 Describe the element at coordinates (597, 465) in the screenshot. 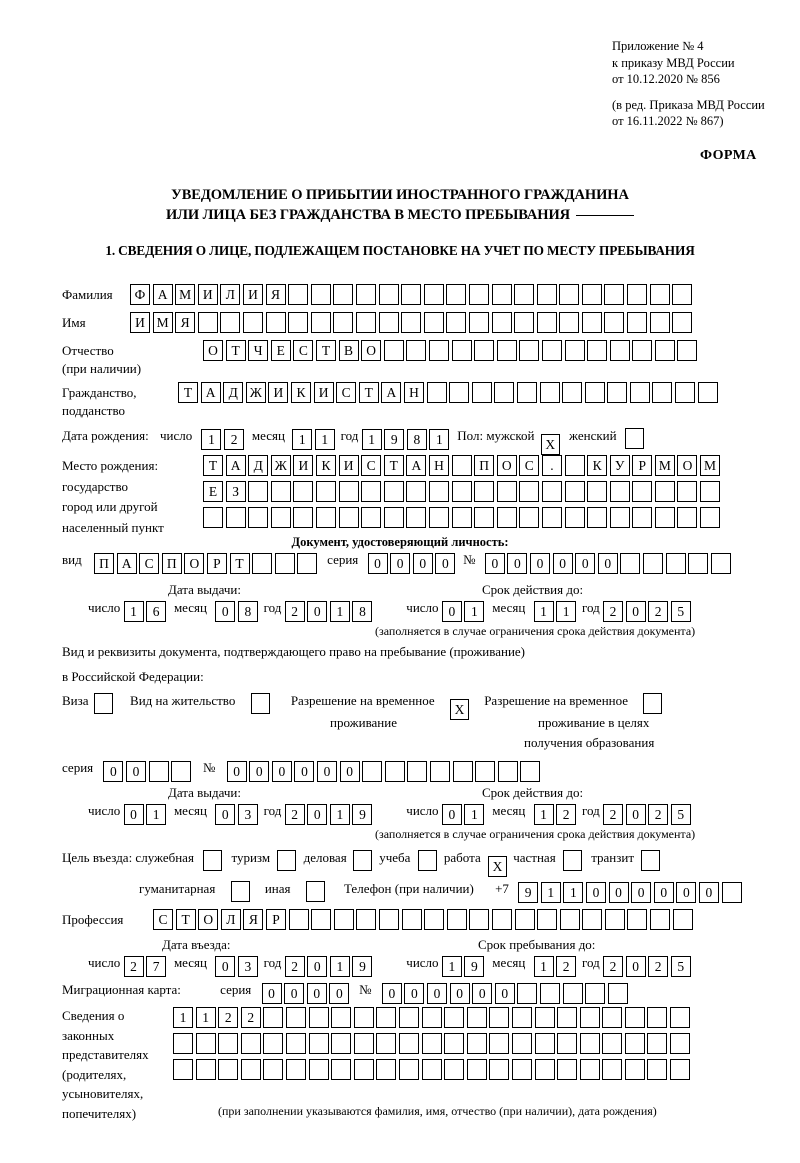

I see `char-cell: К` at that location.